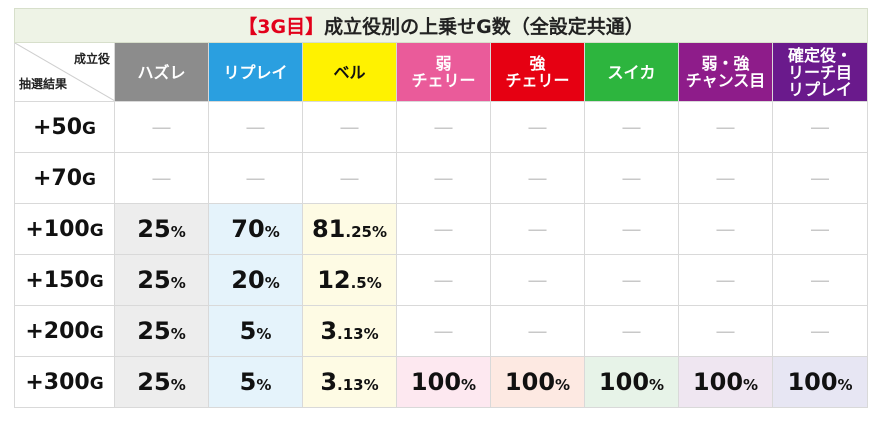 The width and height of the screenshot is (882, 426). I want to click on row-label-number: +200, so click(57, 331).